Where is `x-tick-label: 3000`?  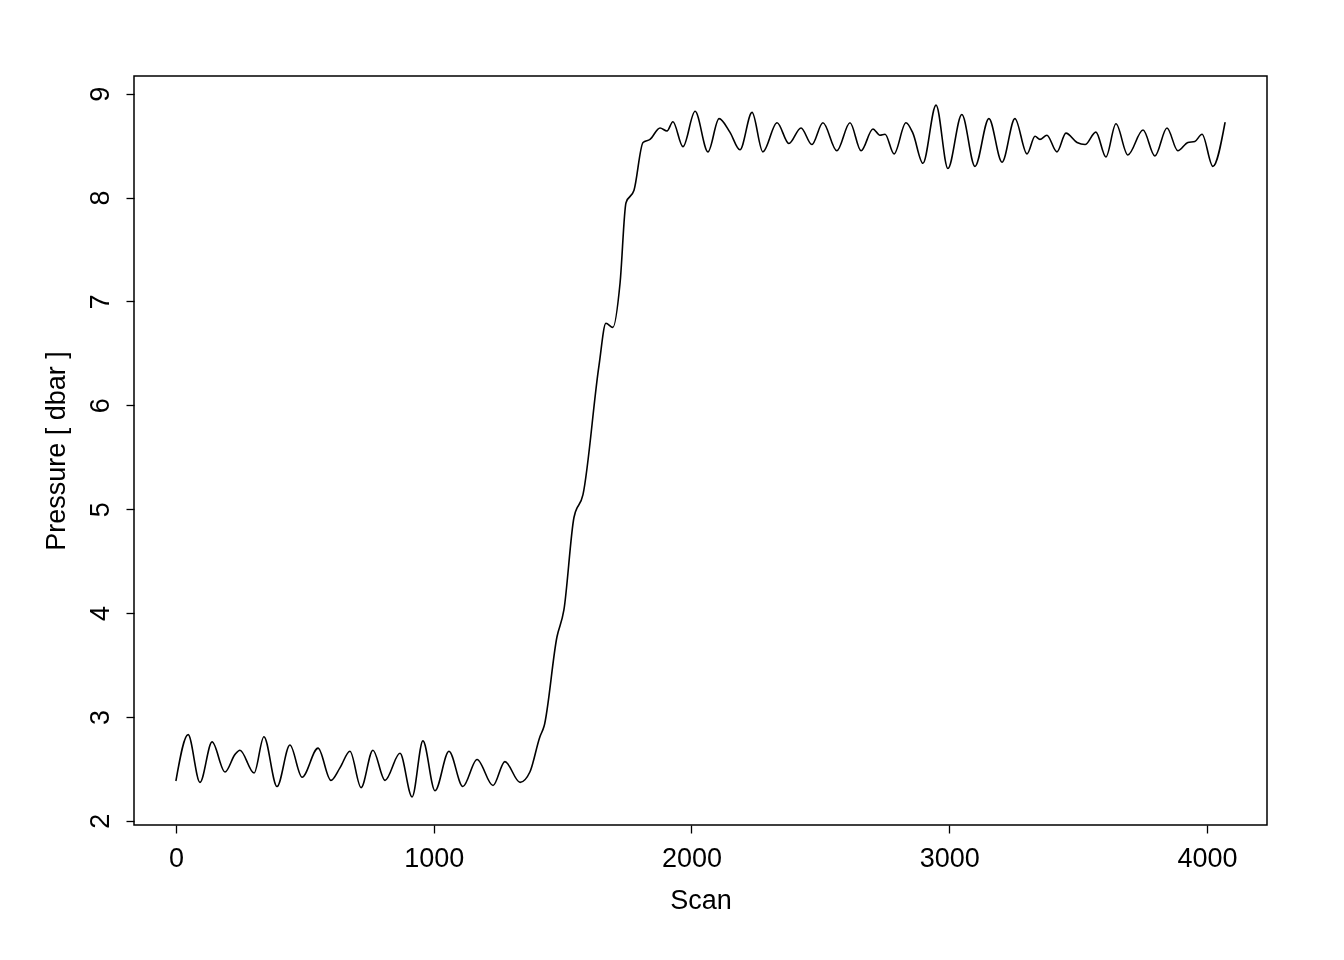 x-tick-label: 3000 is located at coordinates (949, 857).